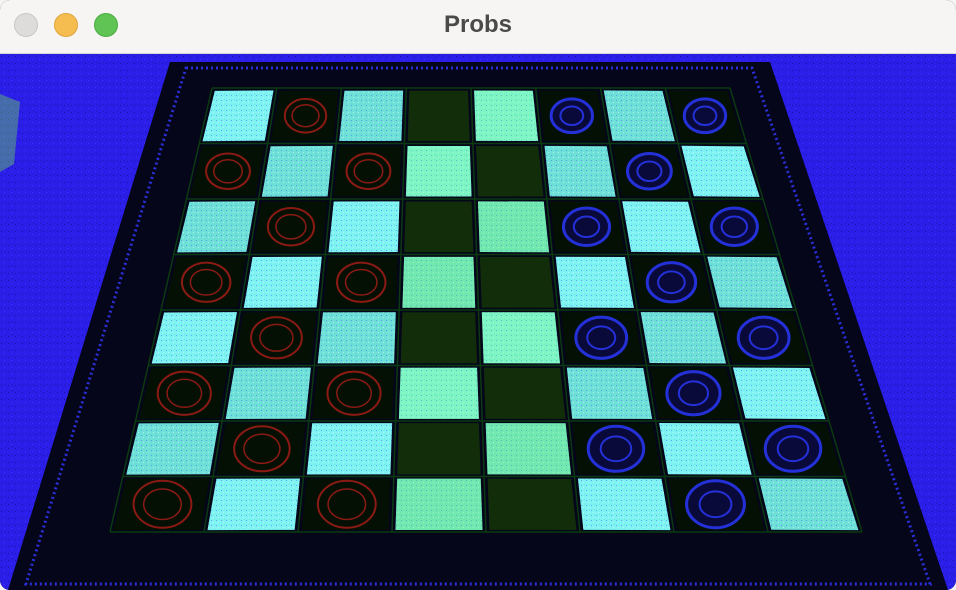  What do you see at coordinates (477, 24) in the screenshot?
I see `window-title: Probs` at bounding box center [477, 24].